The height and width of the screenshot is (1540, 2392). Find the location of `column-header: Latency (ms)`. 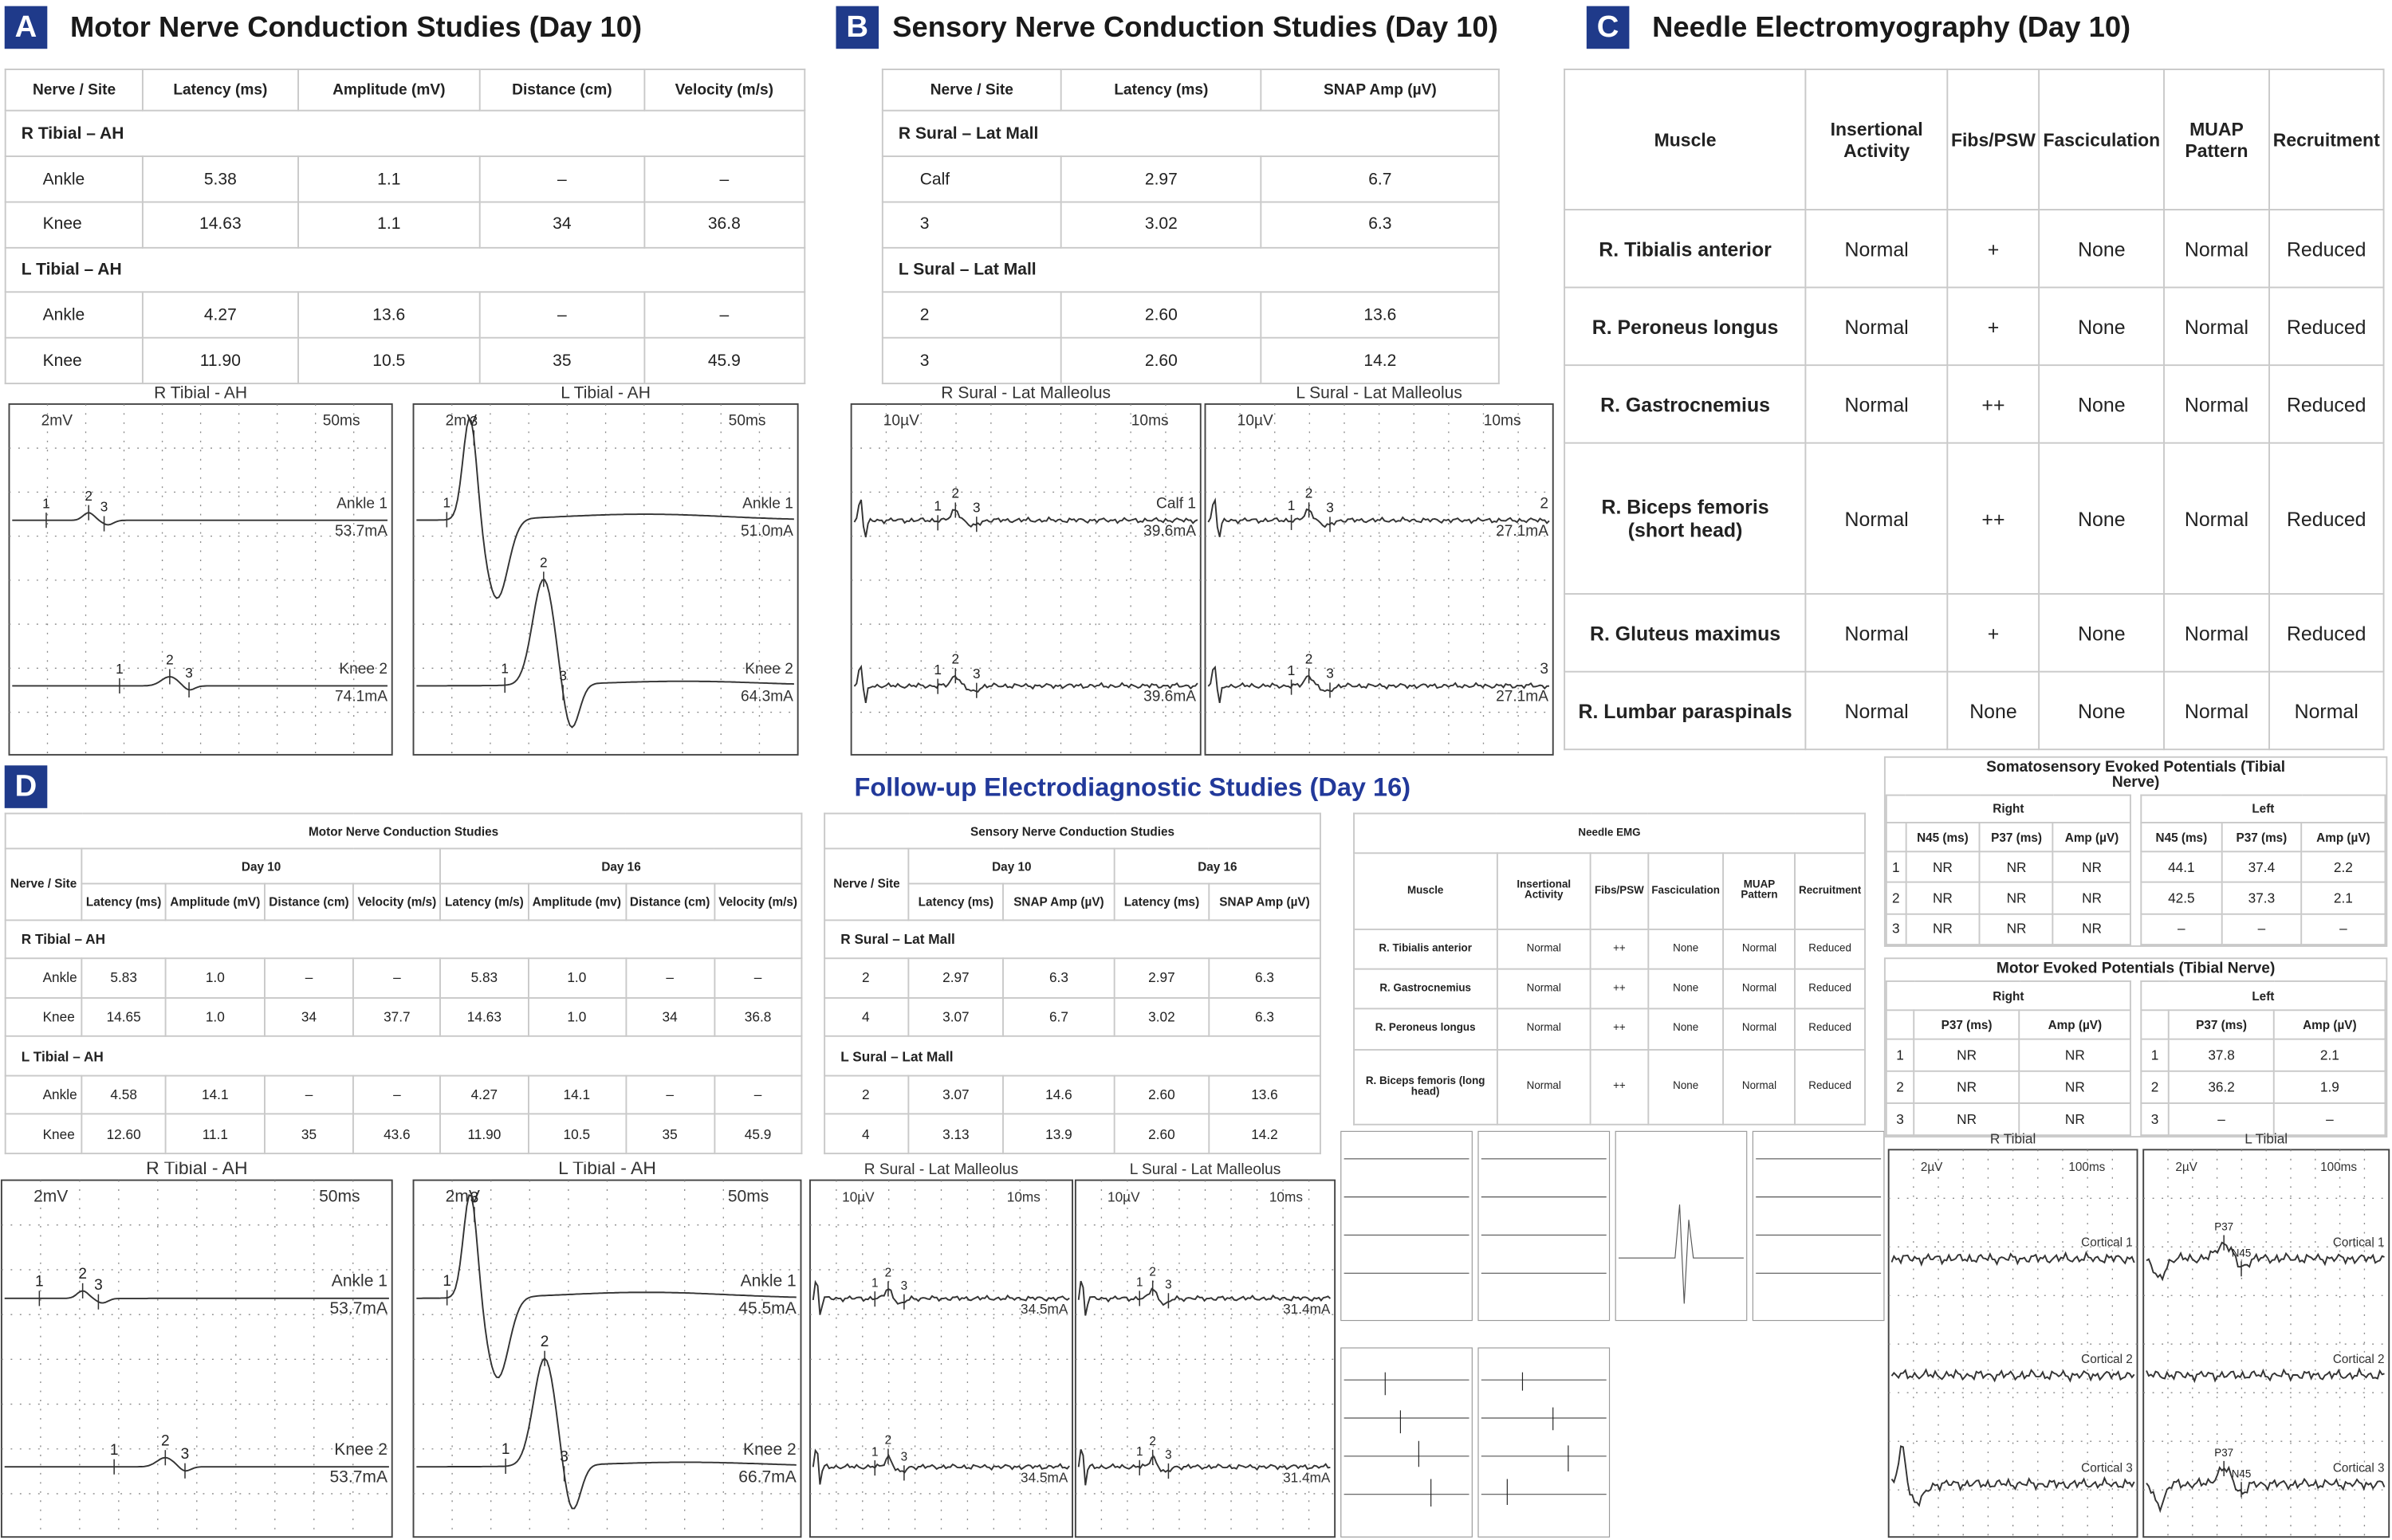

column-header: Latency (ms) is located at coordinates (1161, 902).